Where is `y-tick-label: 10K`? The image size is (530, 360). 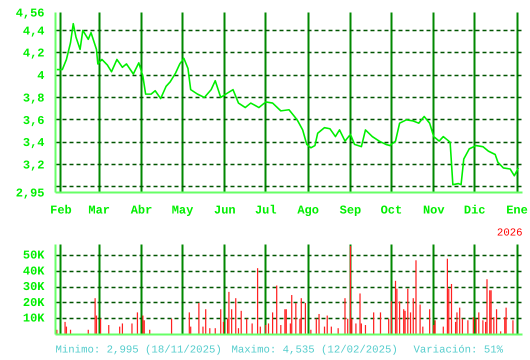 y-tick-label: 10K is located at coordinates (34, 319).